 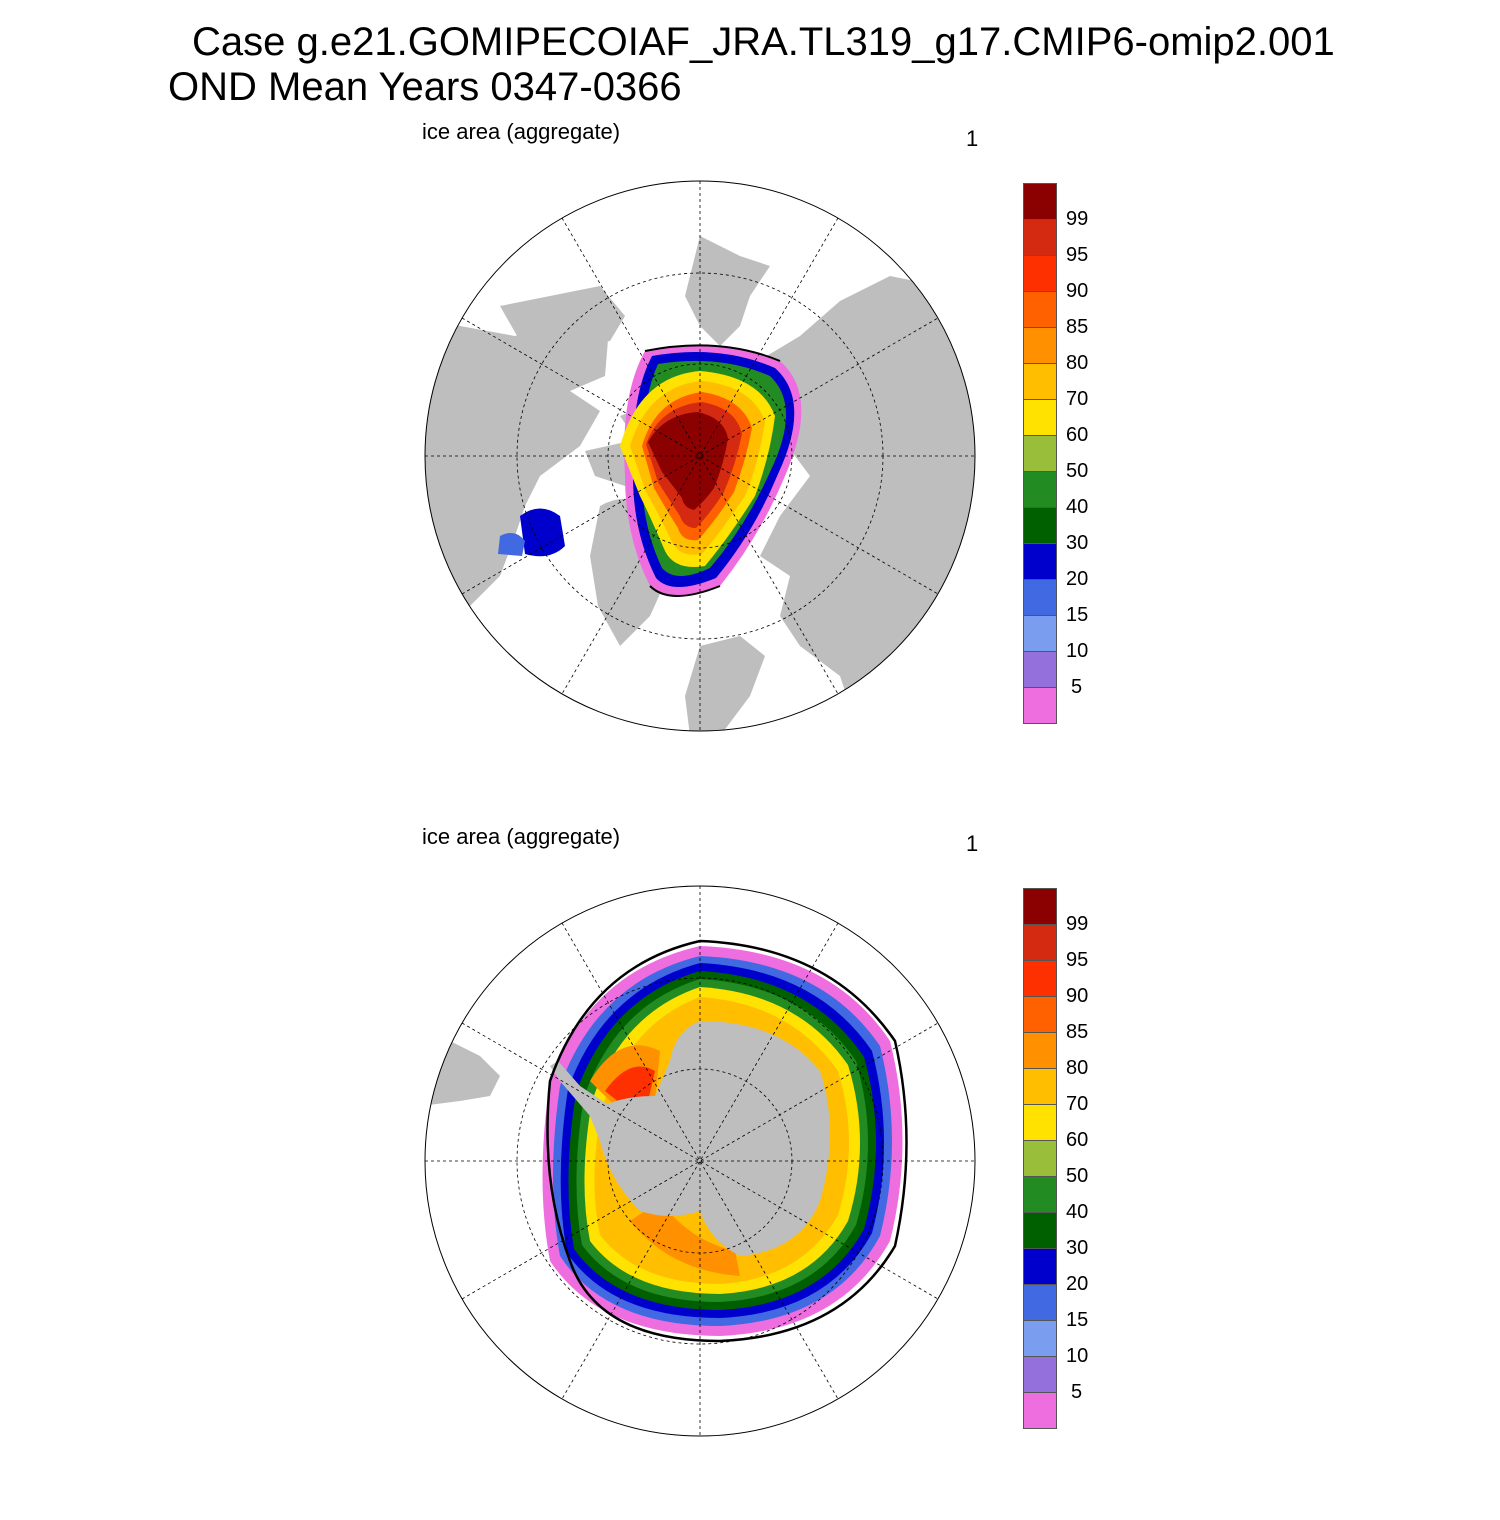 I want to click on hudson-bay-ice, so click(x=542, y=532).